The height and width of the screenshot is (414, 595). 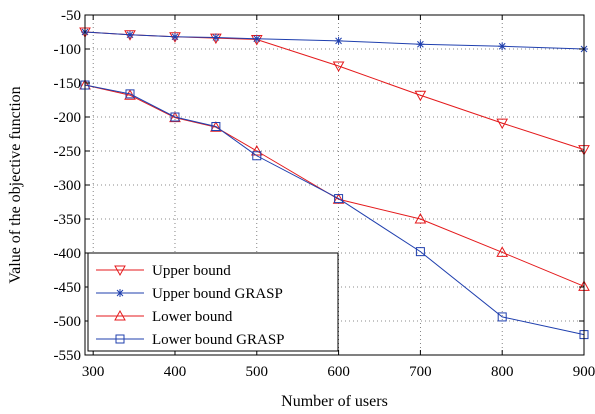 I want to click on y-tick-label: -200, so click(x=68, y=118).